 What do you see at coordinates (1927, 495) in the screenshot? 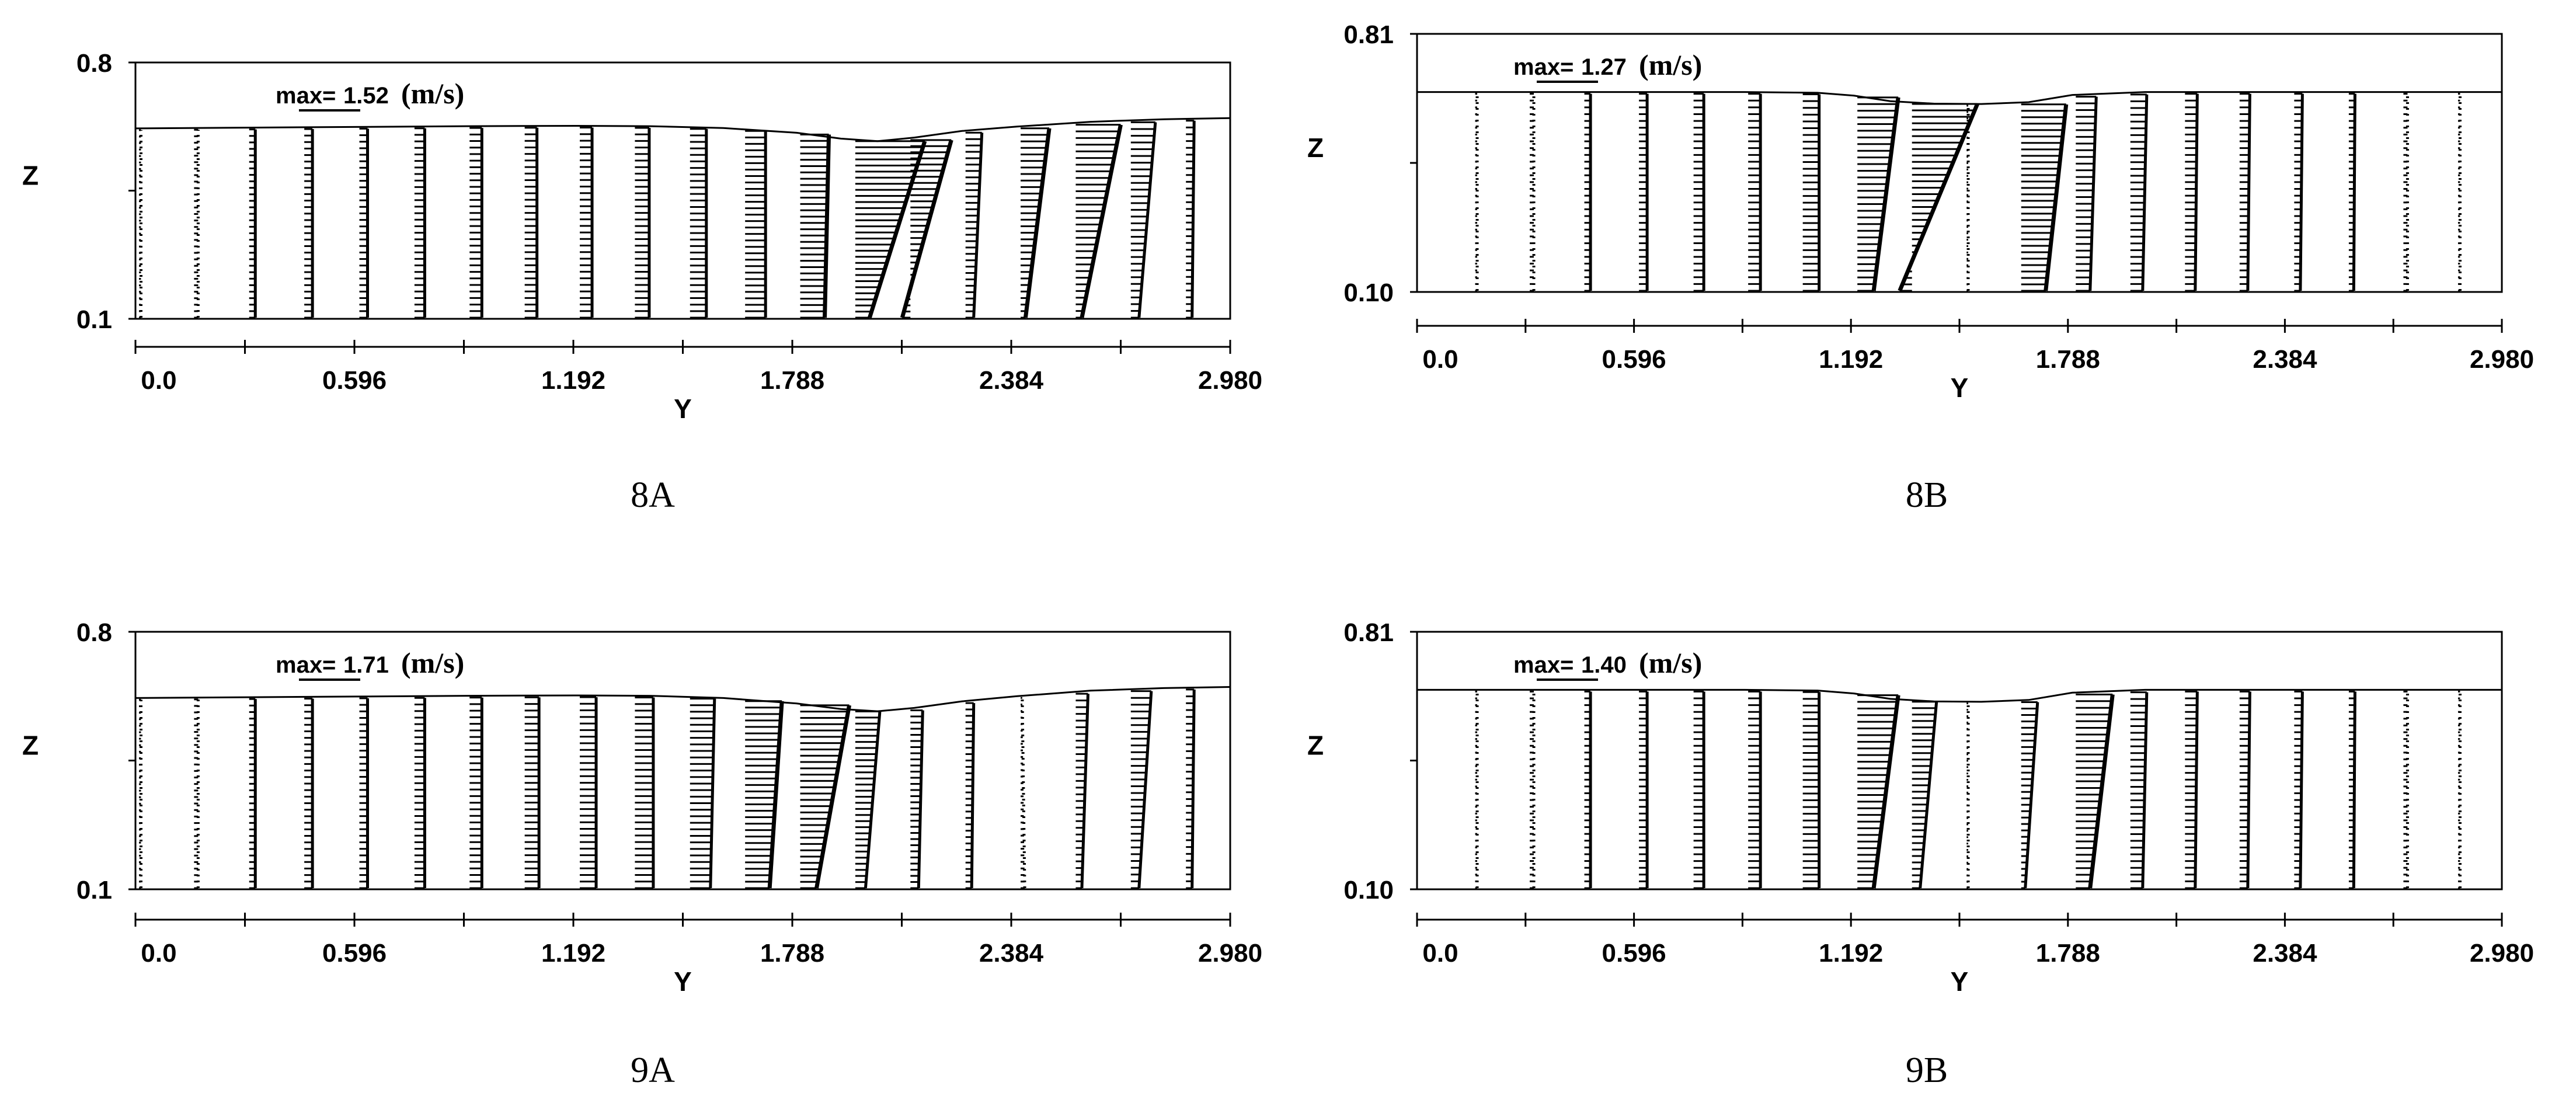
I see `panel-caption: 8B` at bounding box center [1927, 495].